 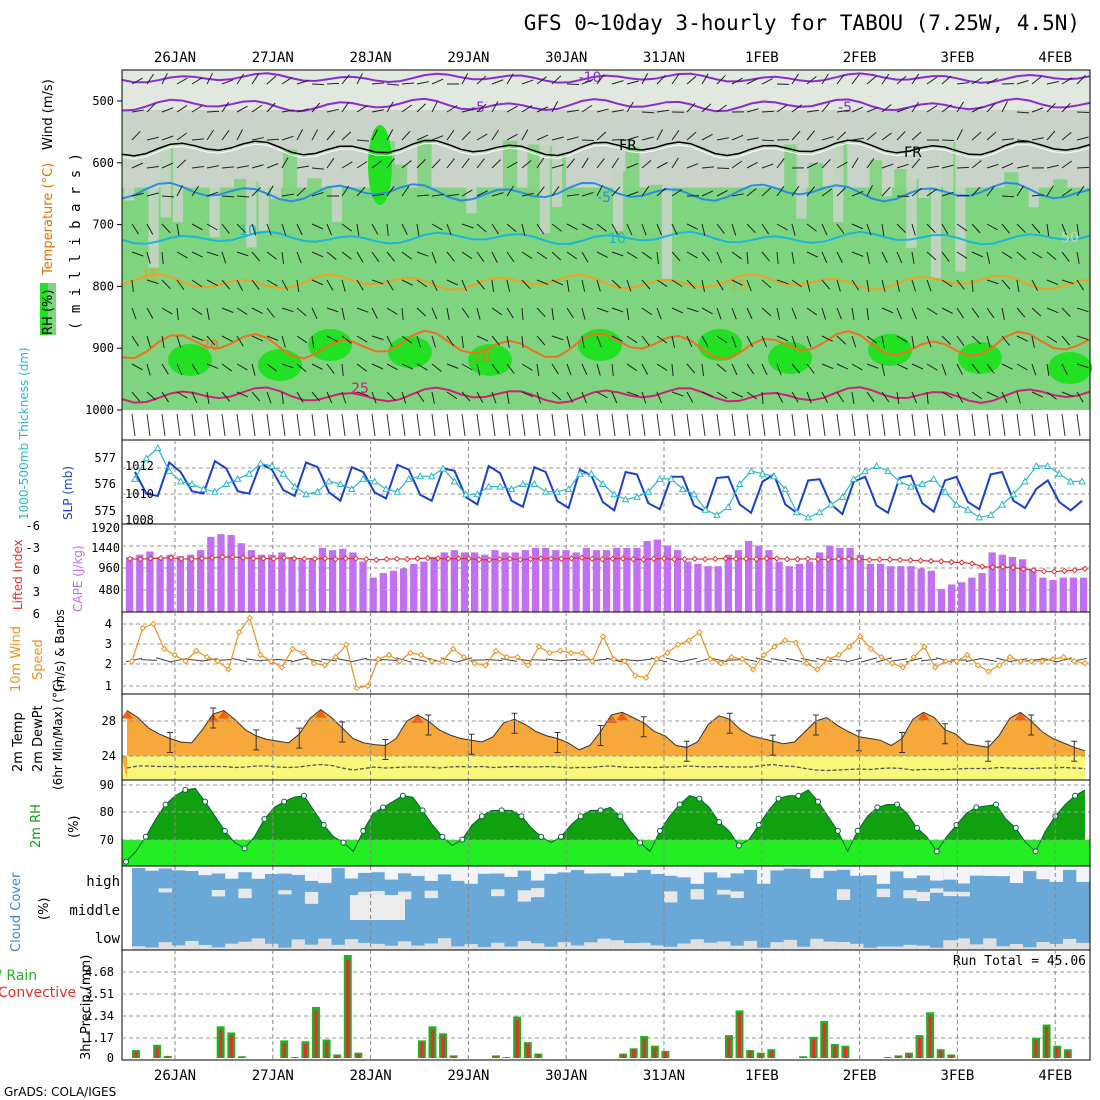 What do you see at coordinates (606, 148) in the screenshot?
I see `temperature-contour` at bounding box center [606, 148].